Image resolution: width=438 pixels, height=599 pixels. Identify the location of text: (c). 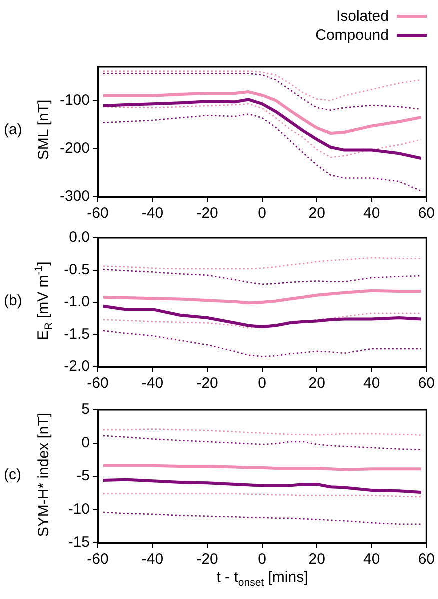
(13, 474).